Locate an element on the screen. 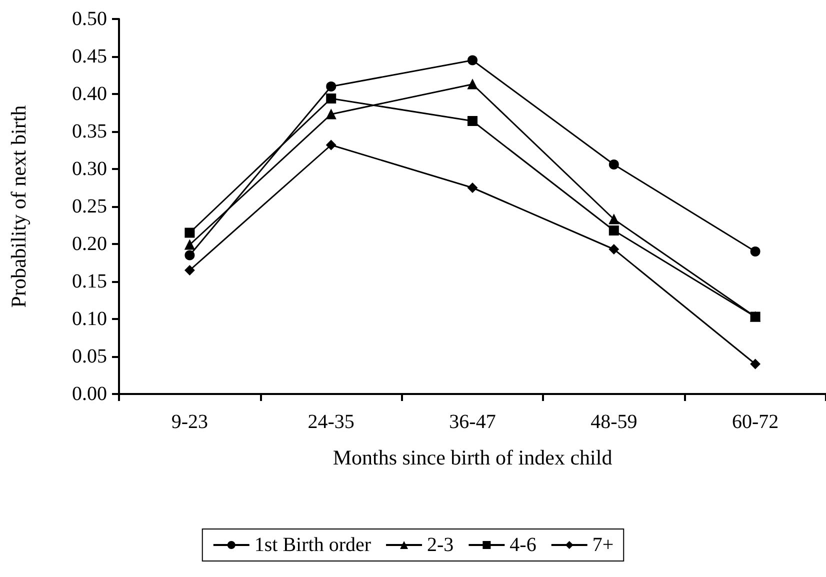 The image size is (826, 577). x-tick-label: 48-59 is located at coordinates (614, 422).